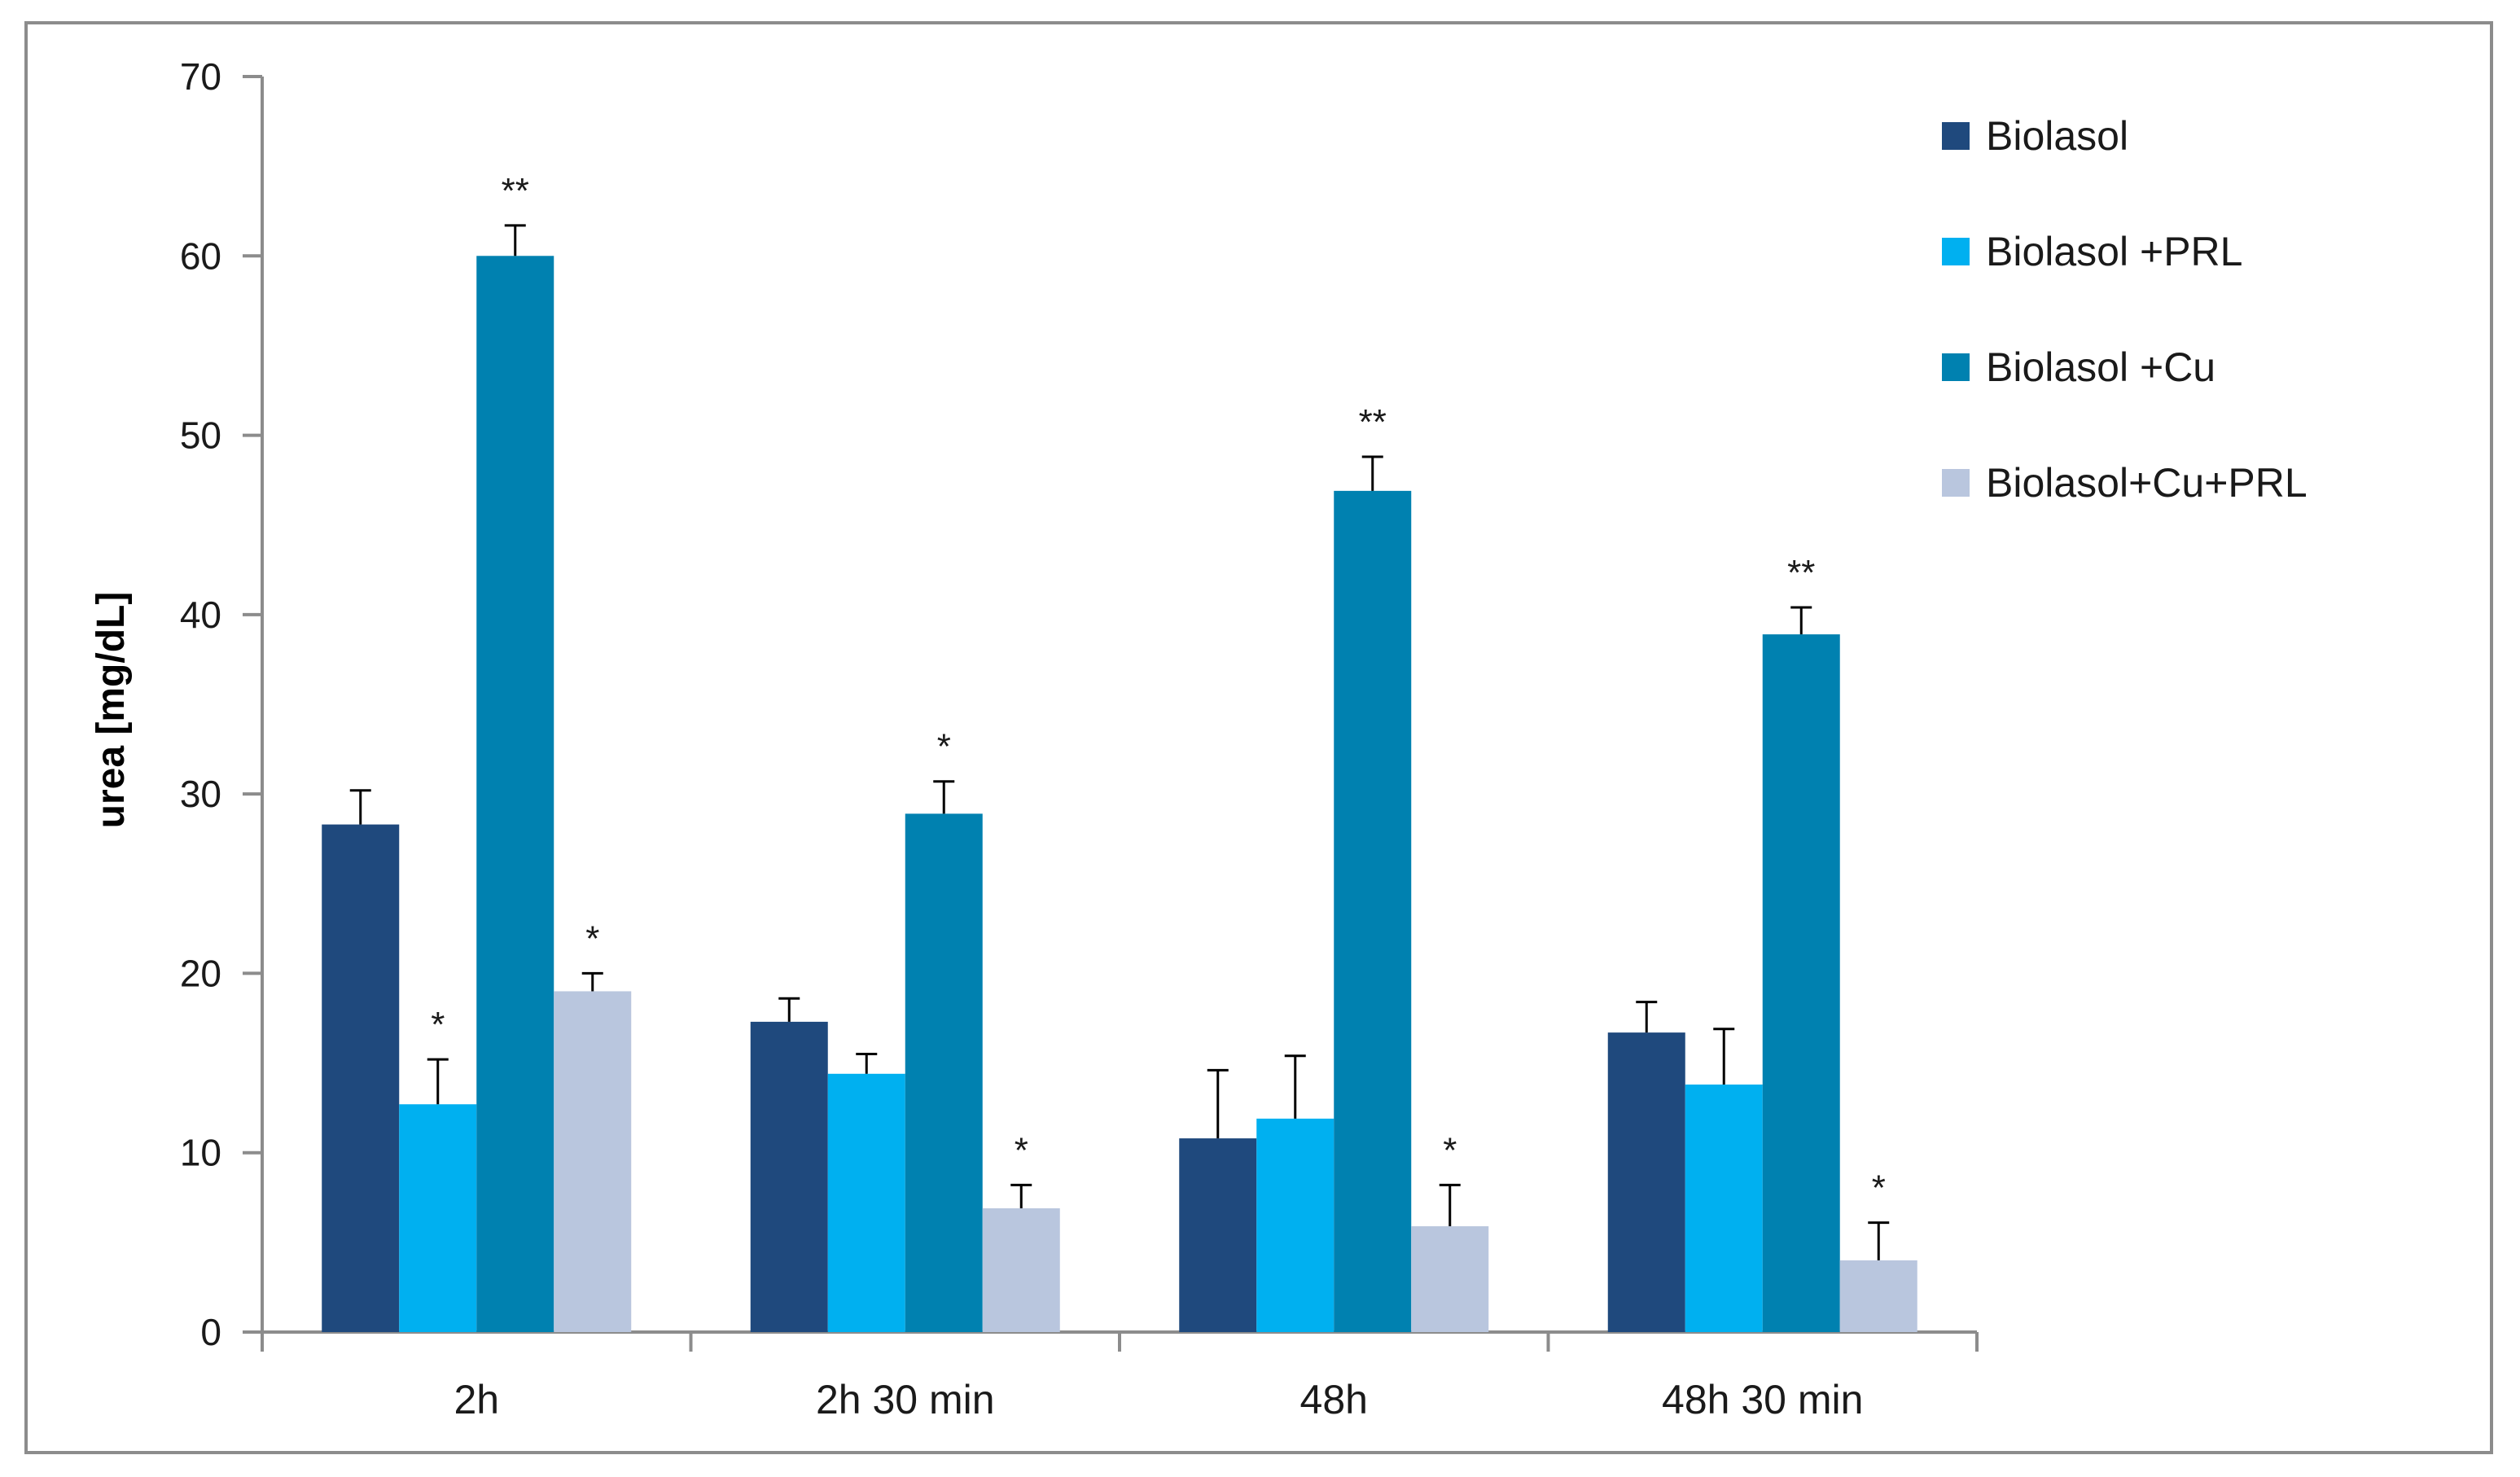  Describe the element at coordinates (200, 615) in the screenshot. I see `y-tick-label: 40` at that location.